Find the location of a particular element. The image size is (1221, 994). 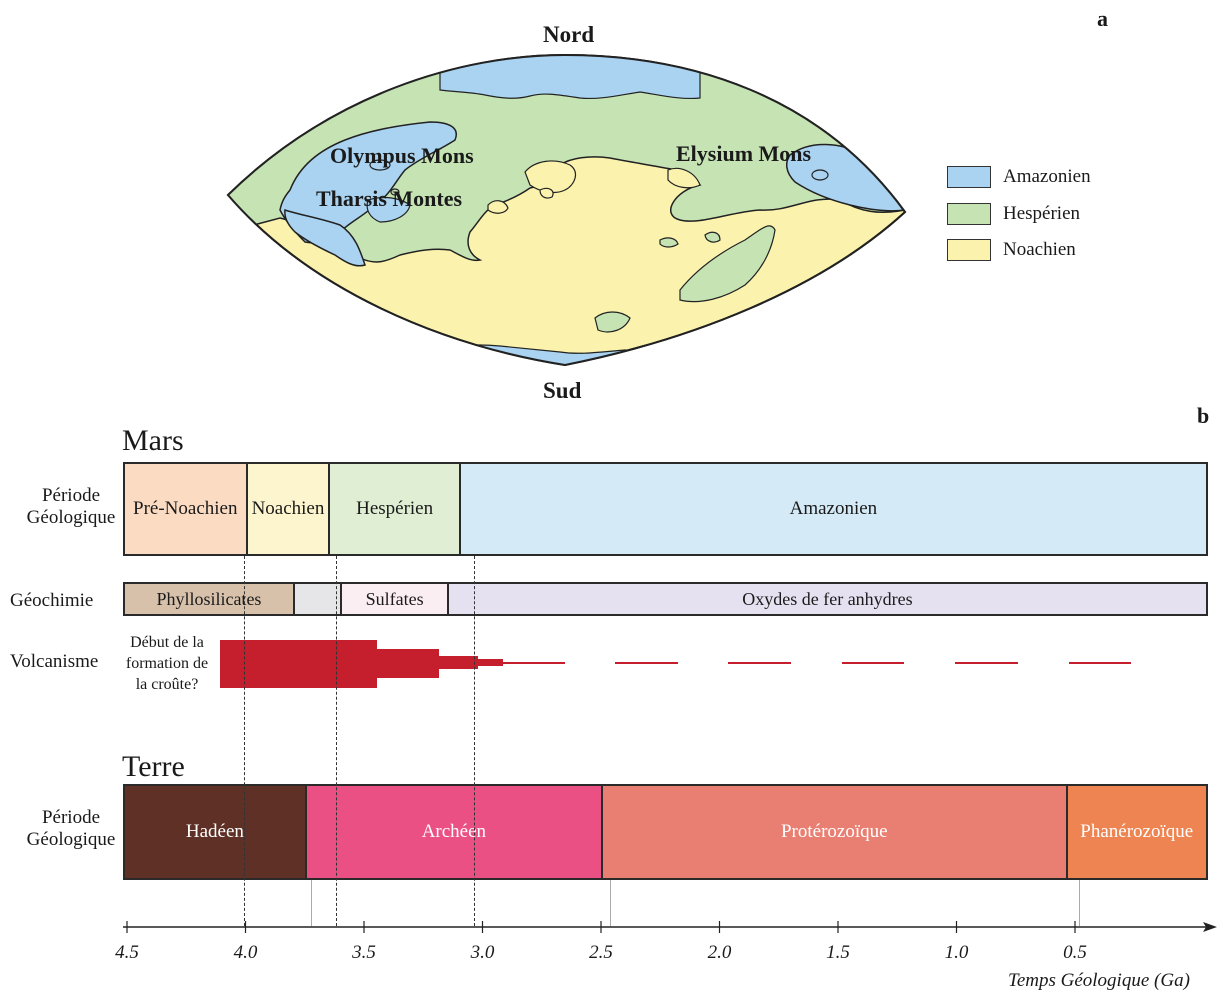

mars-period-amazonian: Amazonien is located at coordinates (833, 509).